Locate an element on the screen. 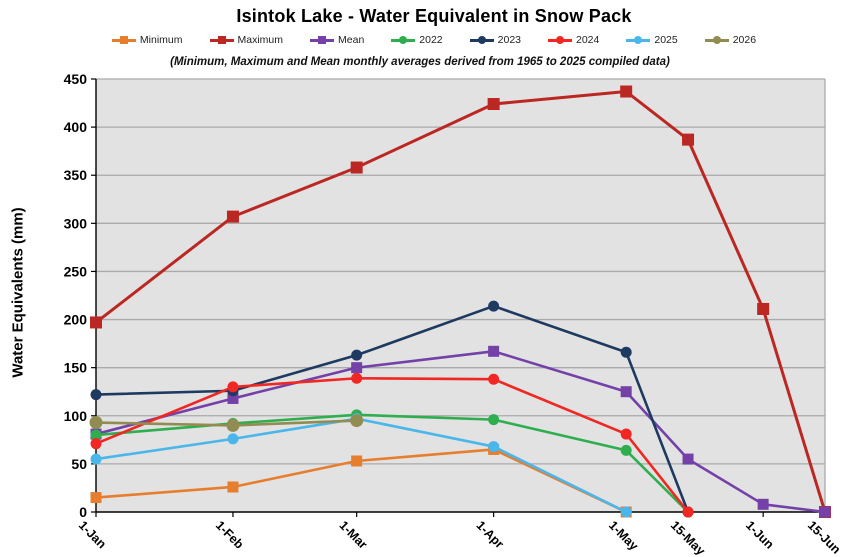 Image resolution: width=868 pixels, height=557 pixels. legend-label: Maximum is located at coordinates (260, 40).